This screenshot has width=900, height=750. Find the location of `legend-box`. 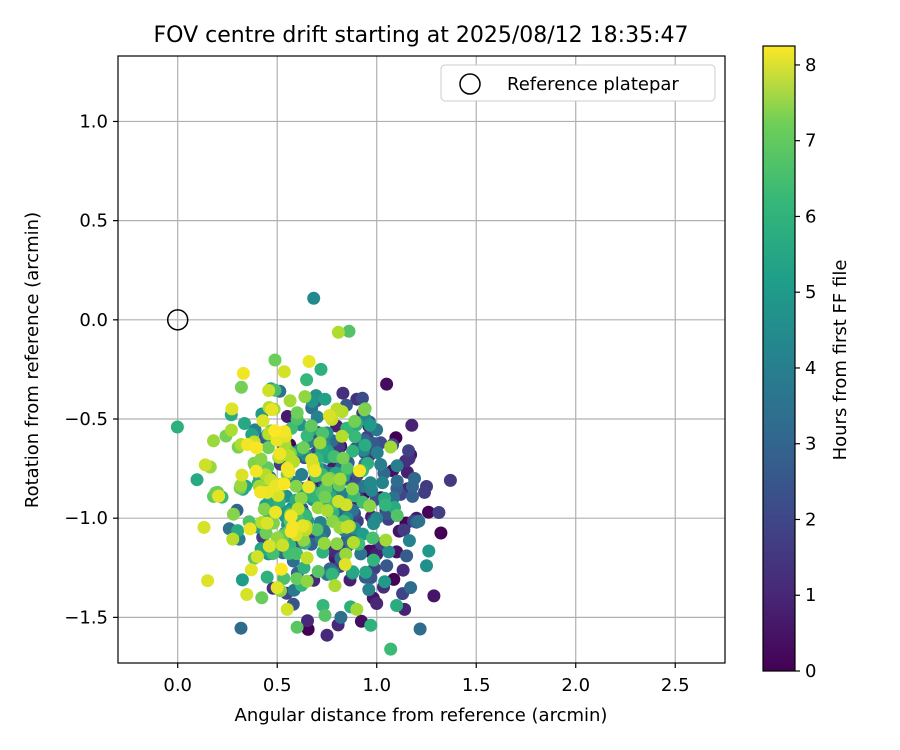

legend-box is located at coordinates (578, 83).